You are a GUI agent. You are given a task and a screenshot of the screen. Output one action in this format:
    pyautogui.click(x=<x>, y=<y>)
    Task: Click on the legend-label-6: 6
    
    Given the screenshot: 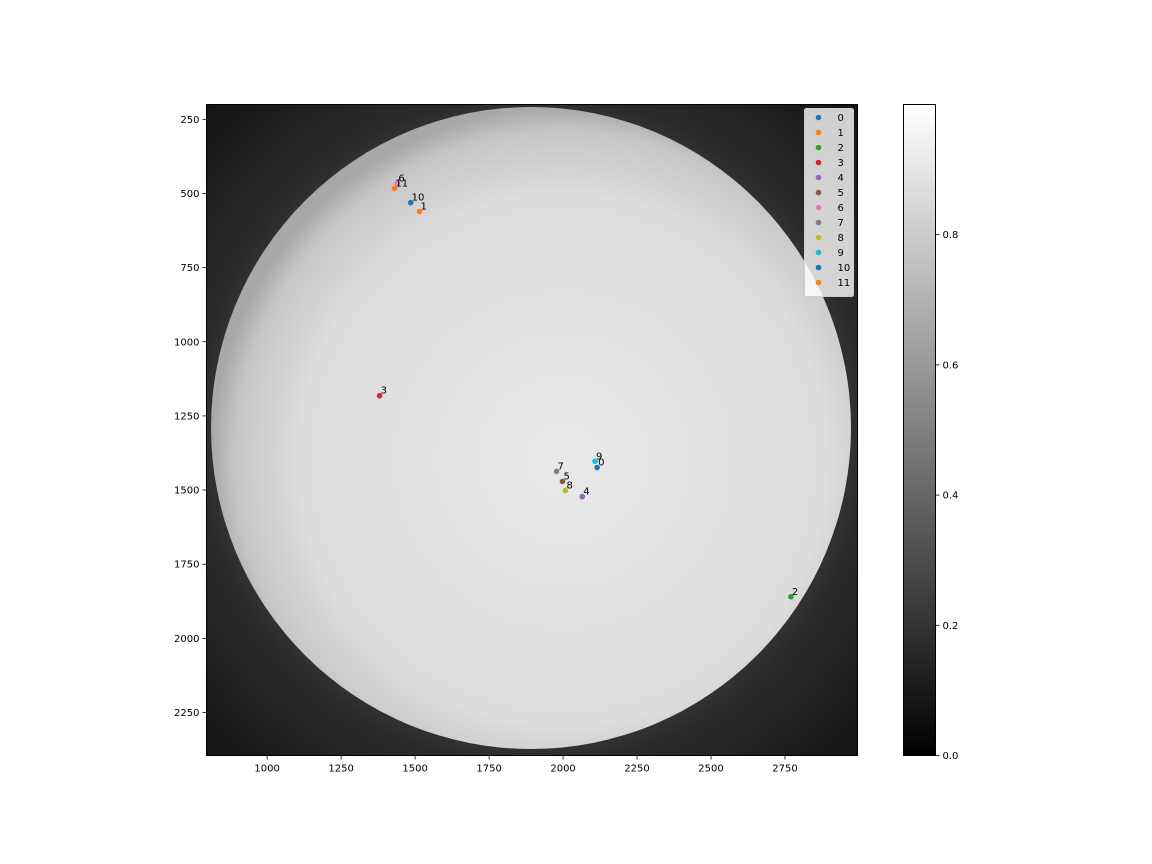 What is the action you would take?
    pyautogui.click(x=841, y=208)
    